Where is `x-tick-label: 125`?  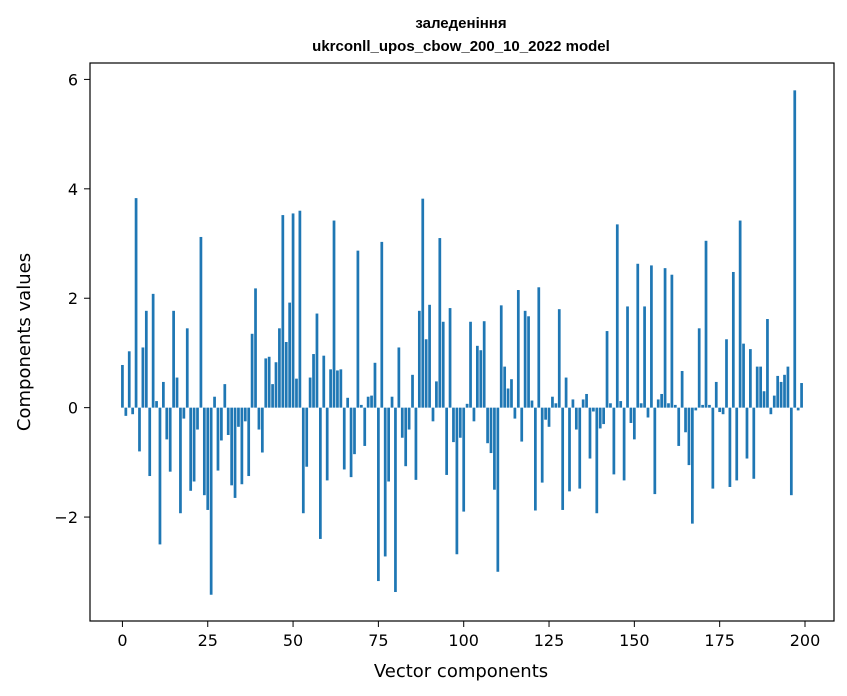
x-tick-label: 125 is located at coordinates (549, 640).